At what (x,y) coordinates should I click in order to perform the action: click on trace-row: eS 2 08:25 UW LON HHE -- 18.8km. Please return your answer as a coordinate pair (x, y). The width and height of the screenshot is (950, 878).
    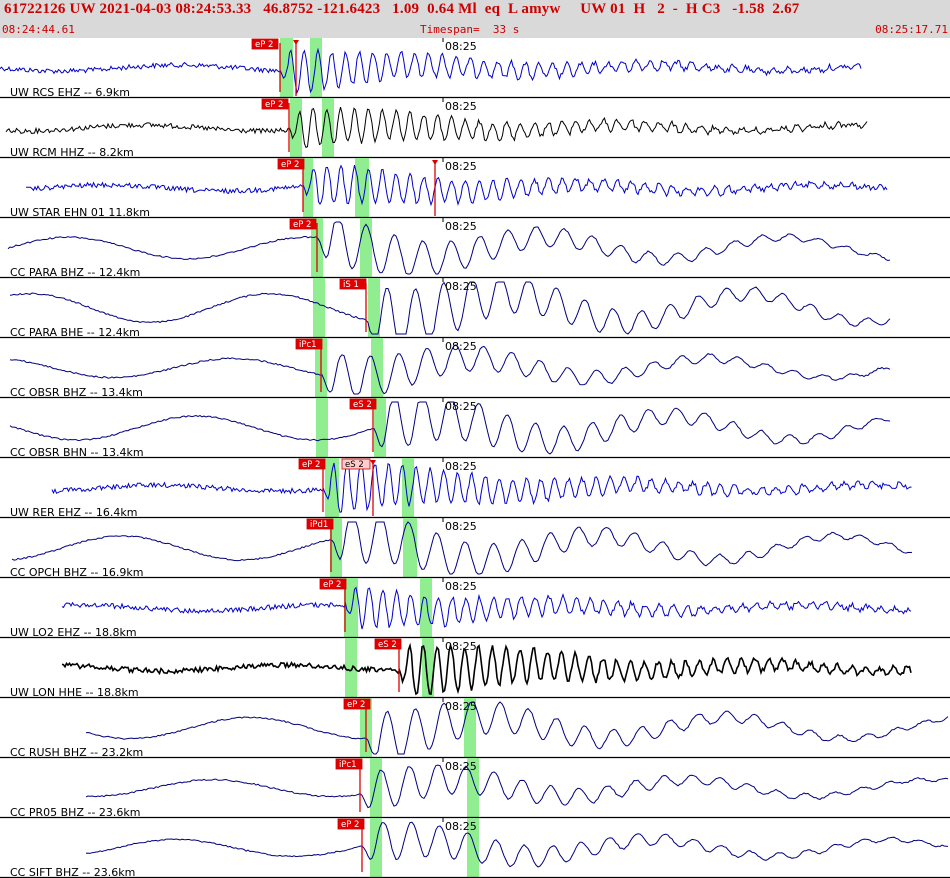
    Looking at the image, I should click on (475, 668).